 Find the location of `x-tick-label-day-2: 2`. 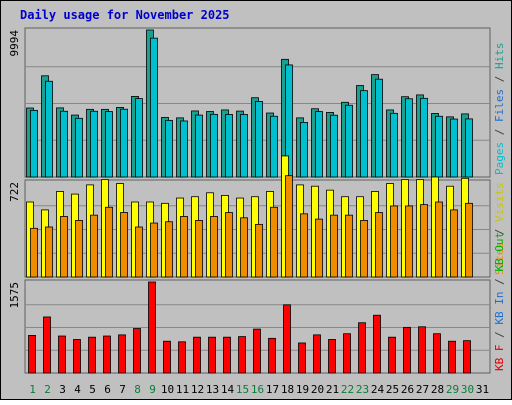

x-tick-label-day-2: 2 is located at coordinates (47, 389).